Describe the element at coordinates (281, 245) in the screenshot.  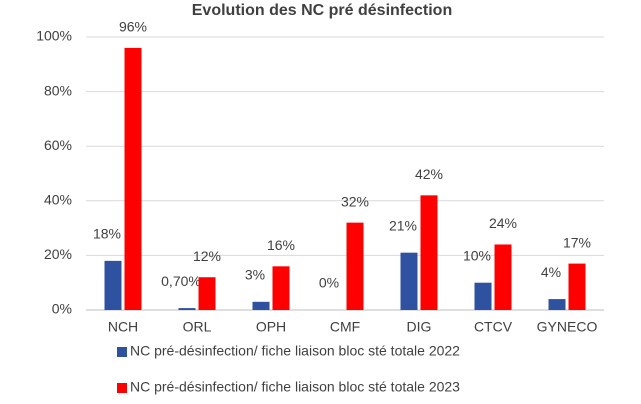
I see `data-label: 16%` at that location.